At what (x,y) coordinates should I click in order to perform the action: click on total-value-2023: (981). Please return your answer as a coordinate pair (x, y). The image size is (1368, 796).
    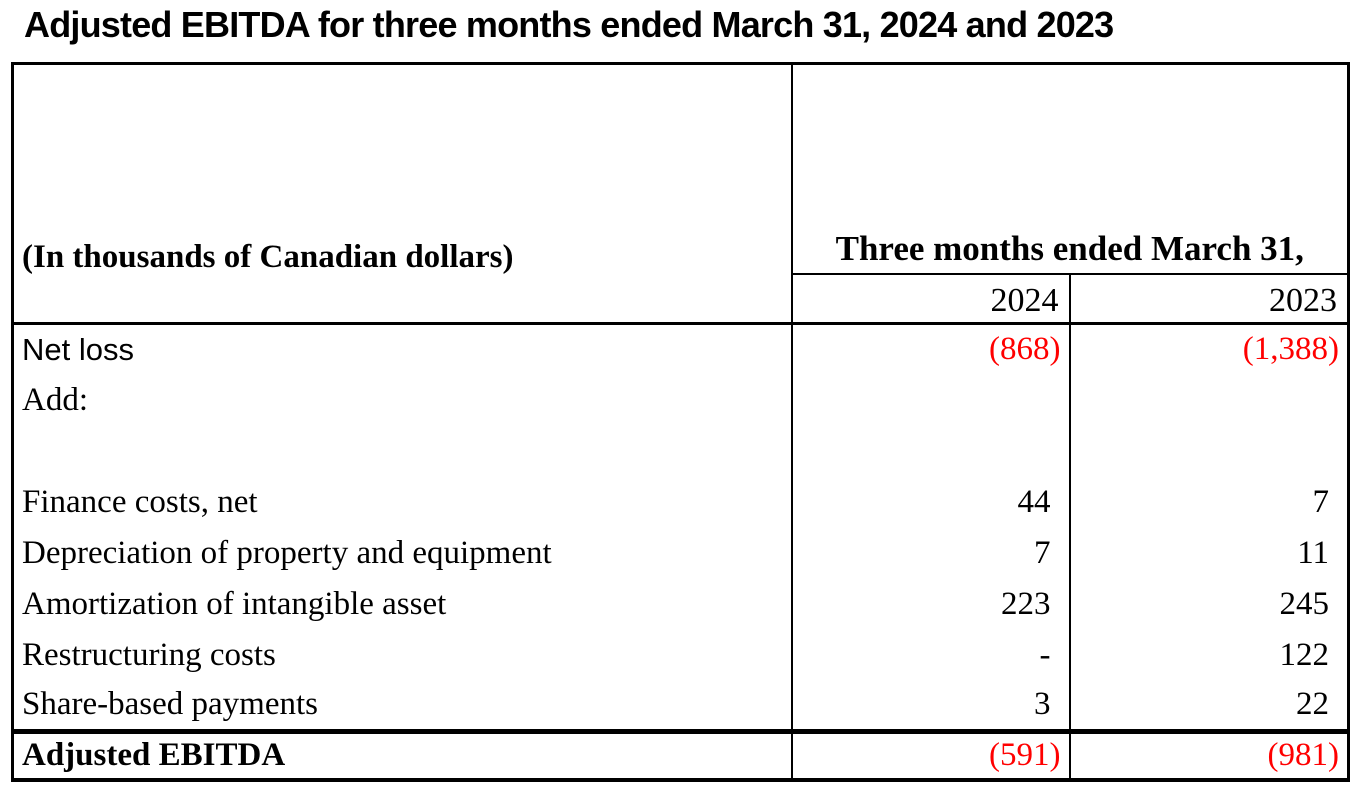
    Looking at the image, I should click on (1209, 755).